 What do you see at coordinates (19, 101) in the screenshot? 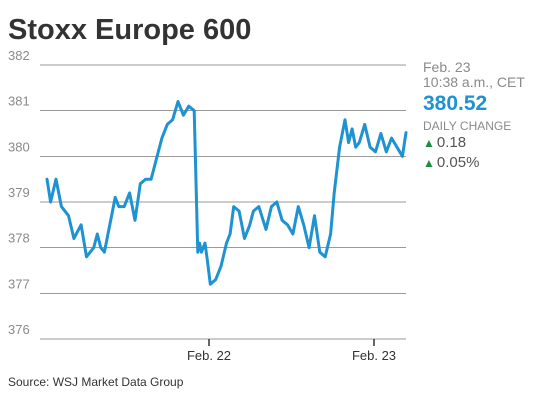
I see `y-tick-label: 381` at bounding box center [19, 101].